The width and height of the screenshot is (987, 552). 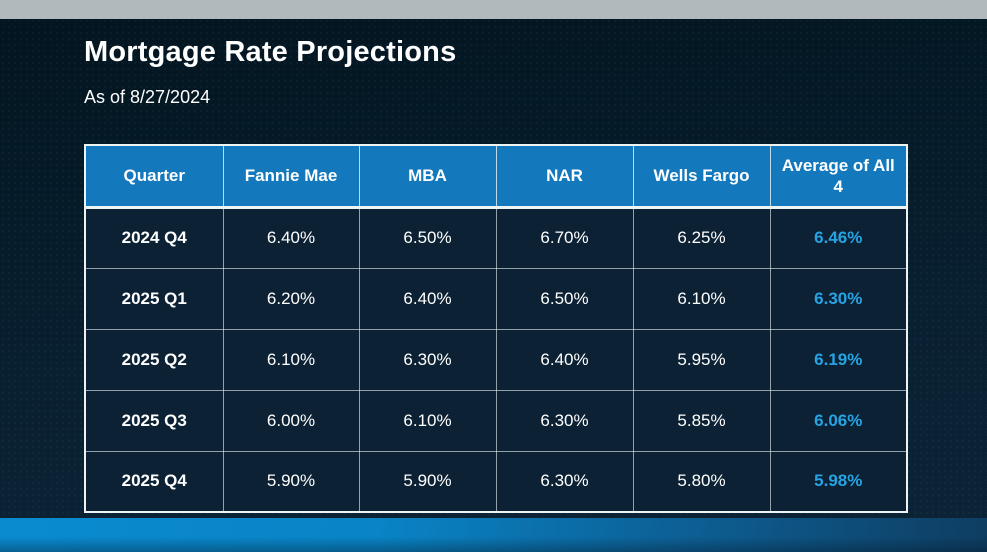 What do you see at coordinates (291, 176) in the screenshot?
I see `column-header-fannie-mae: Fannie Mae` at bounding box center [291, 176].